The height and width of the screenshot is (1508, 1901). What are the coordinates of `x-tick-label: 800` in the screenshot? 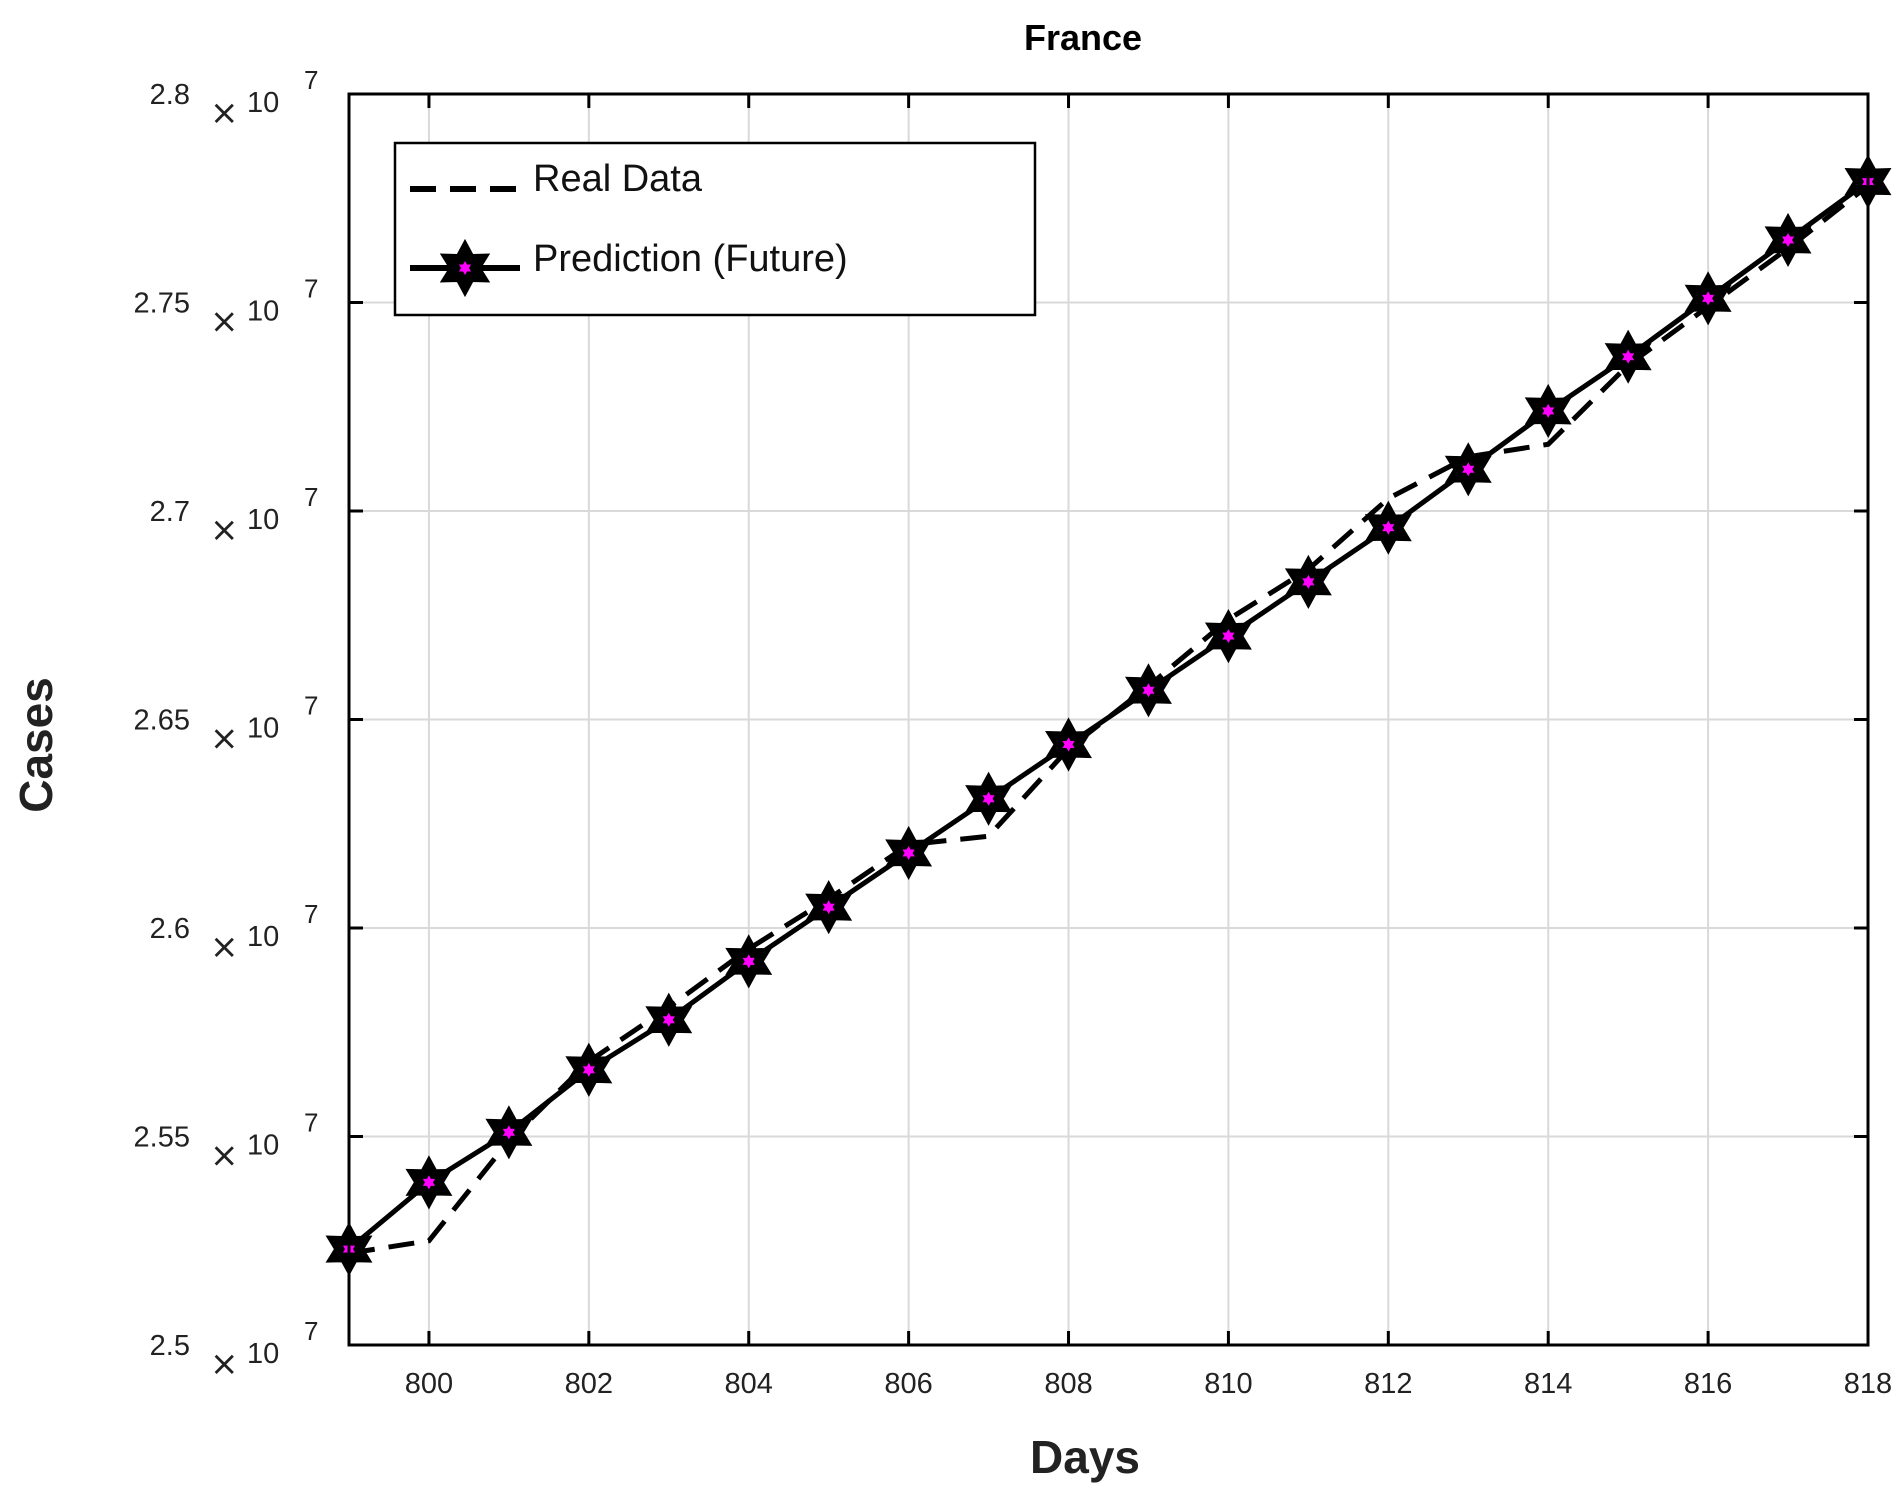 It's located at (429, 1384).